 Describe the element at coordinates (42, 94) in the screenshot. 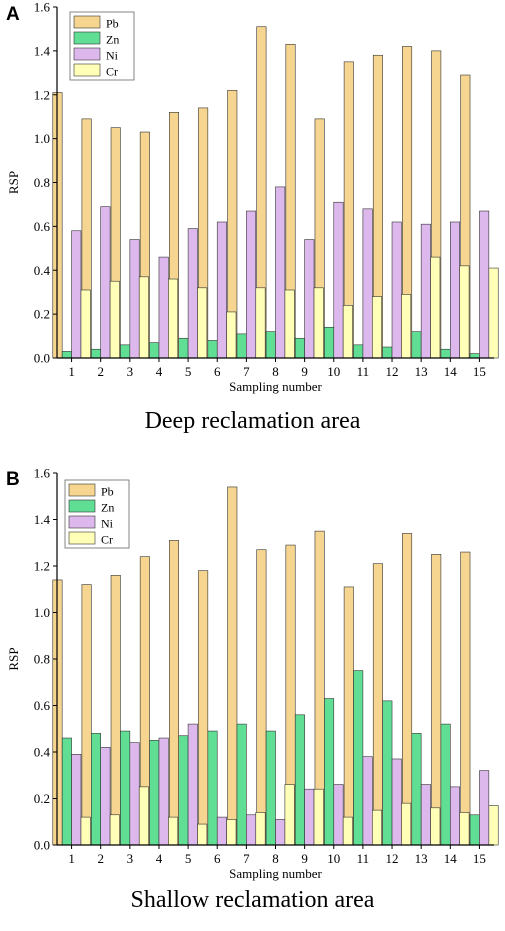

I see `y-tick-label: 1.2` at that location.